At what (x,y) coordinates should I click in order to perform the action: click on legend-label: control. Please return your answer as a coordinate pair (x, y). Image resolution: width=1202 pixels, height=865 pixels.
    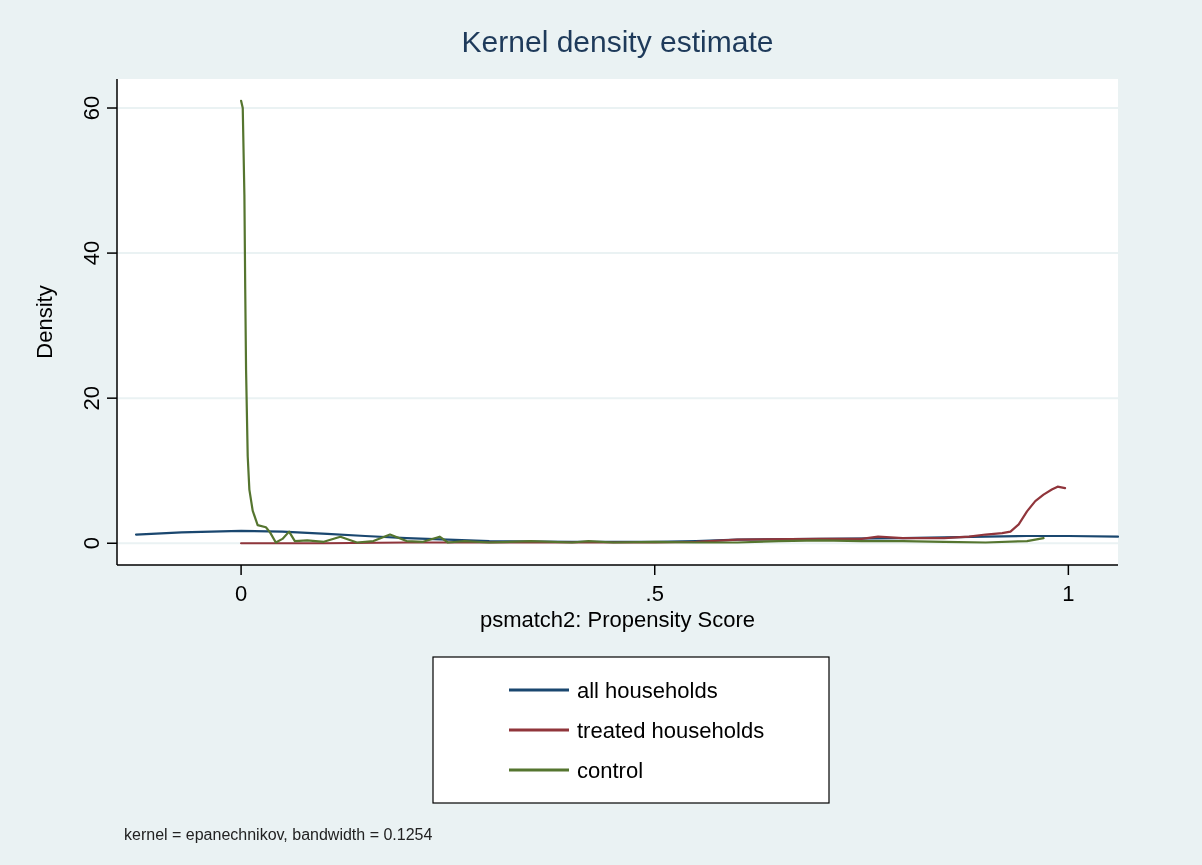
    Looking at the image, I should click on (610, 770).